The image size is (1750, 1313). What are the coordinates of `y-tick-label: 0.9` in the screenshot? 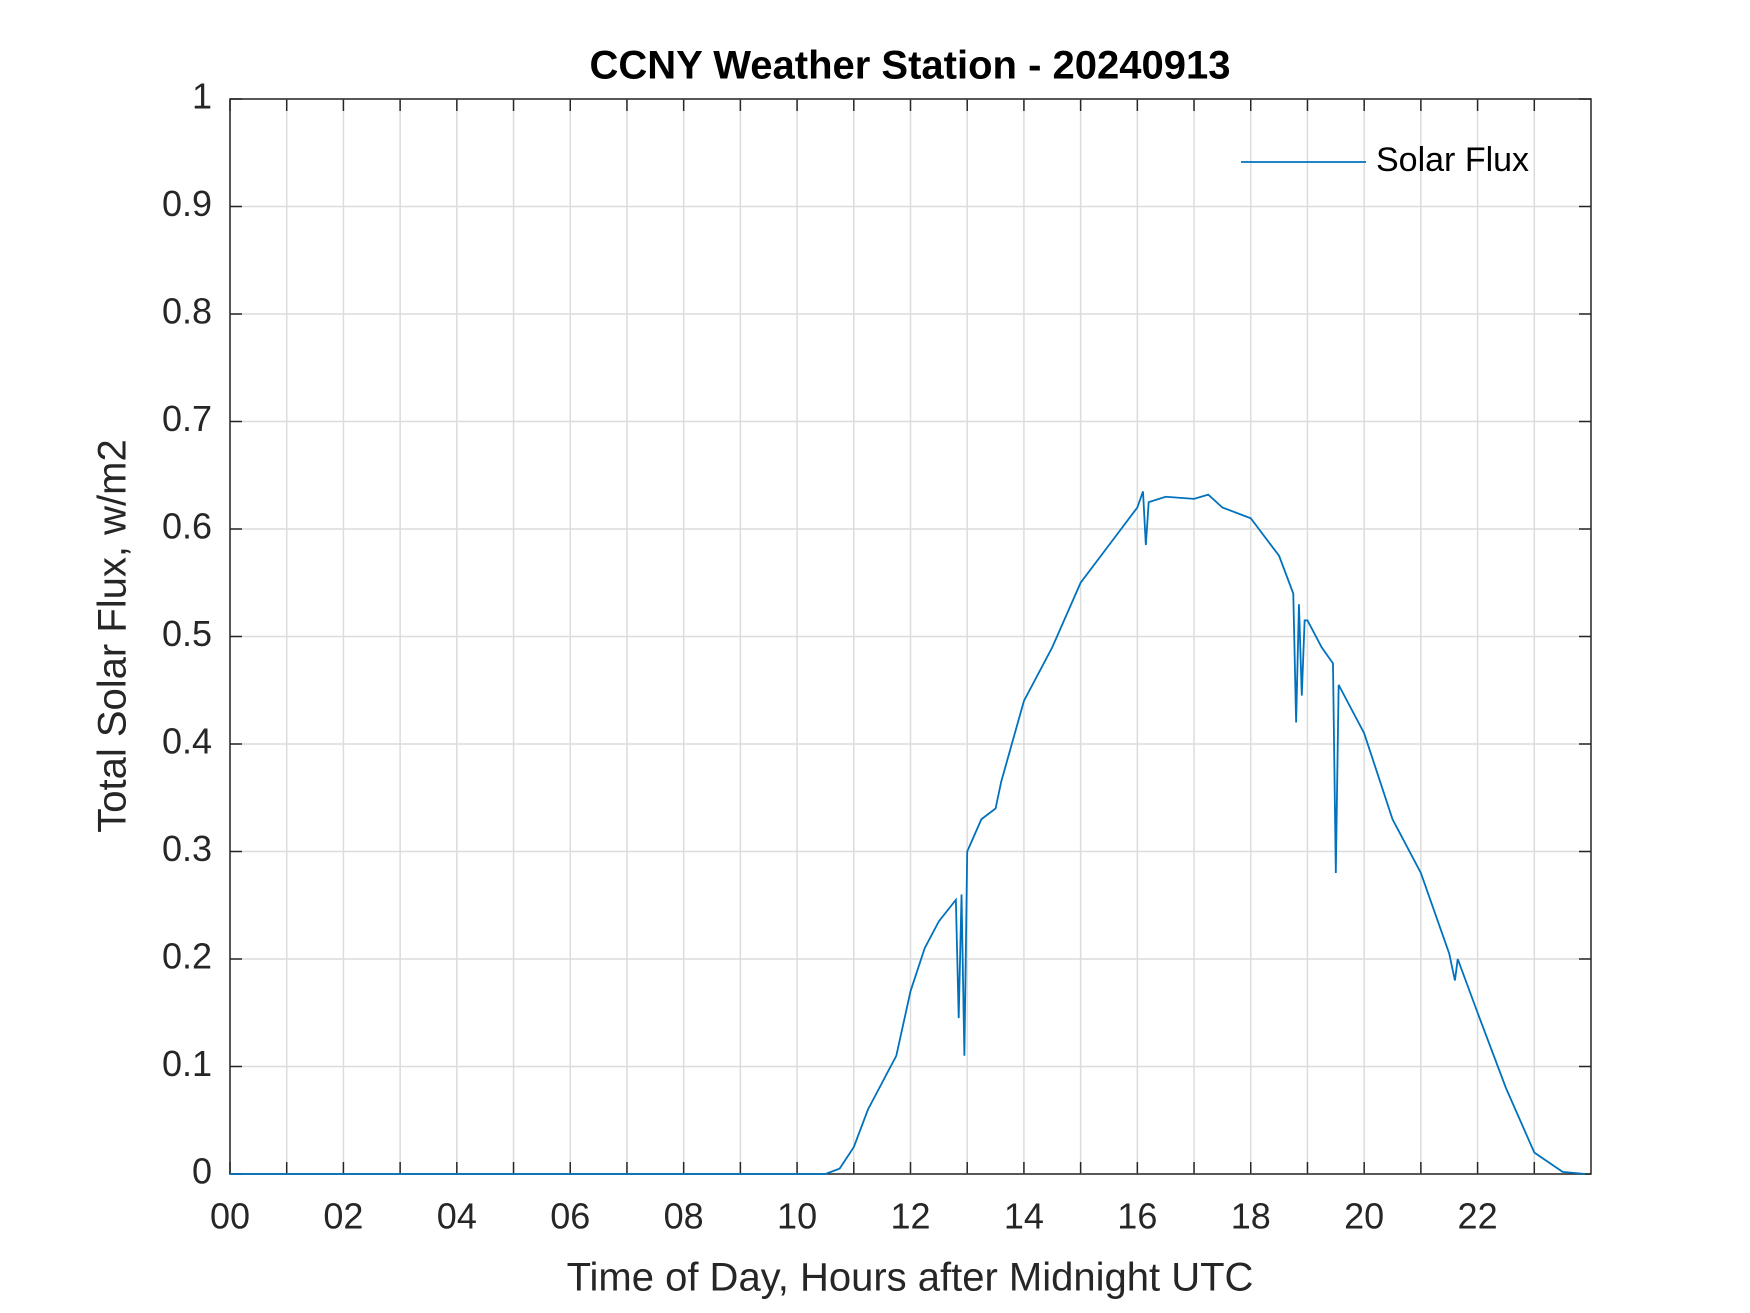 It's located at (187, 203).